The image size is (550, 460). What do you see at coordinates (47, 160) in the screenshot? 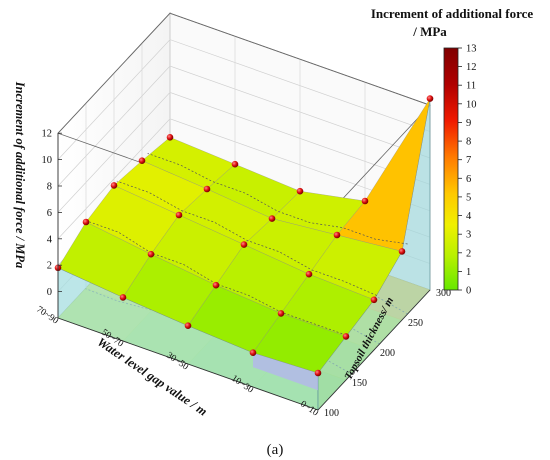
I see `z-tick-label: 10` at bounding box center [47, 160].